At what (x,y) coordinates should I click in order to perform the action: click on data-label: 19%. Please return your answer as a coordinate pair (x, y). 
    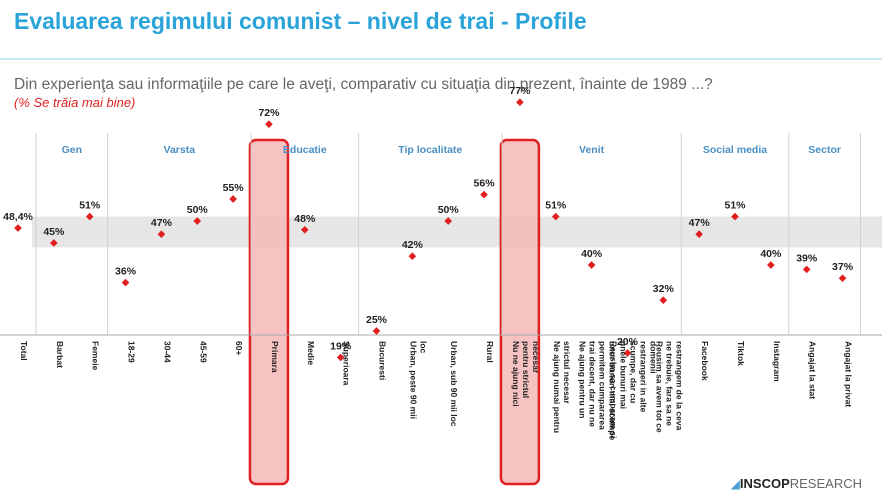
    Looking at the image, I should click on (341, 346).